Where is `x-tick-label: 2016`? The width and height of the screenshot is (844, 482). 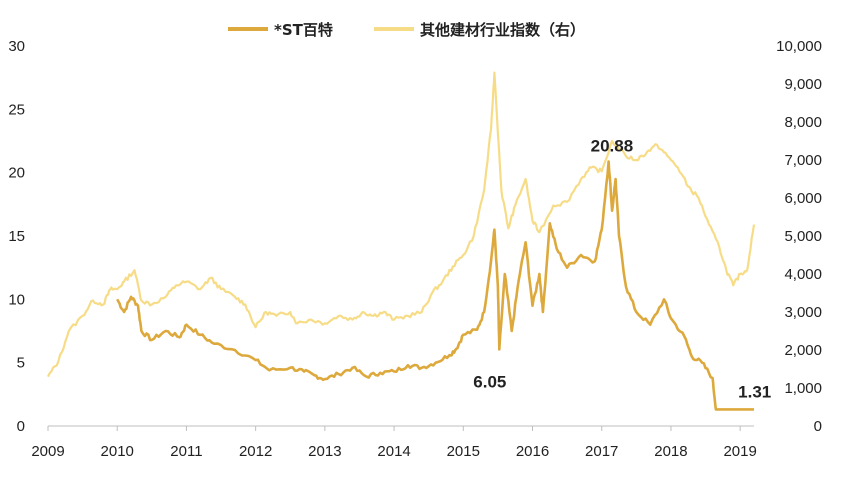 x-tick-label: 2016 is located at coordinates (532, 451).